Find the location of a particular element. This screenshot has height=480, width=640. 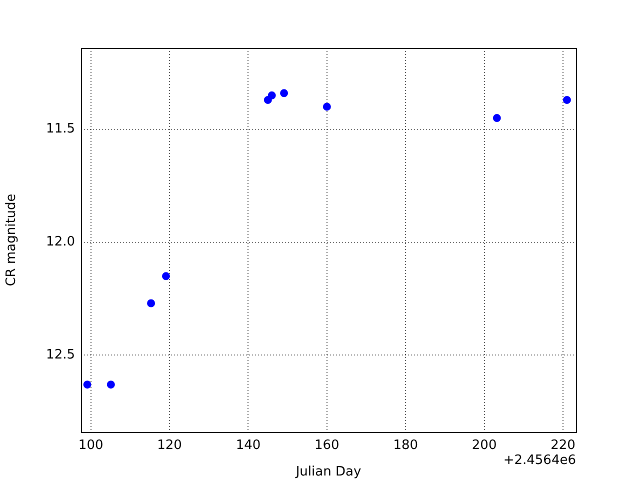

x-tick-label: 100 is located at coordinates (91, 446).